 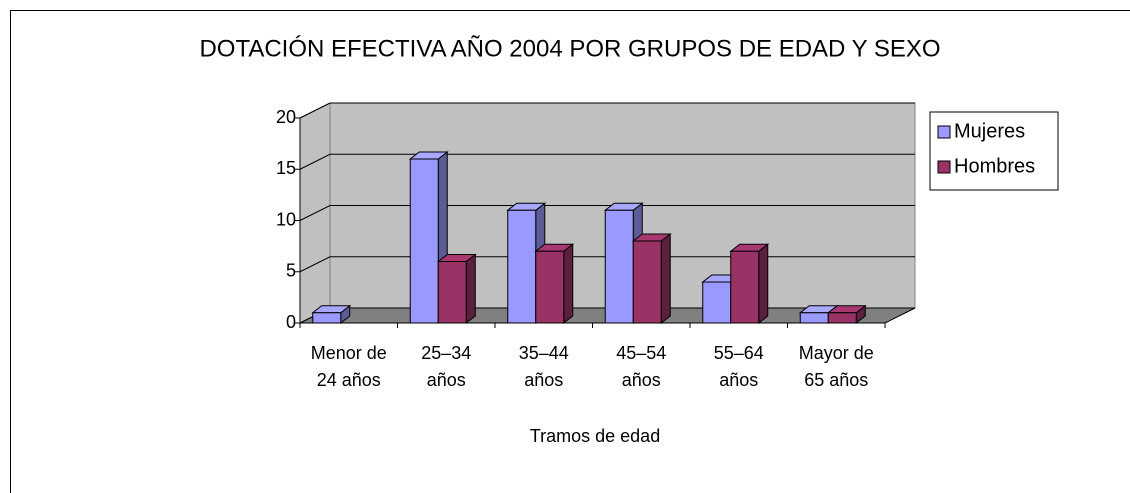 I want to click on legend-label: Mujeres, so click(x=989, y=131).